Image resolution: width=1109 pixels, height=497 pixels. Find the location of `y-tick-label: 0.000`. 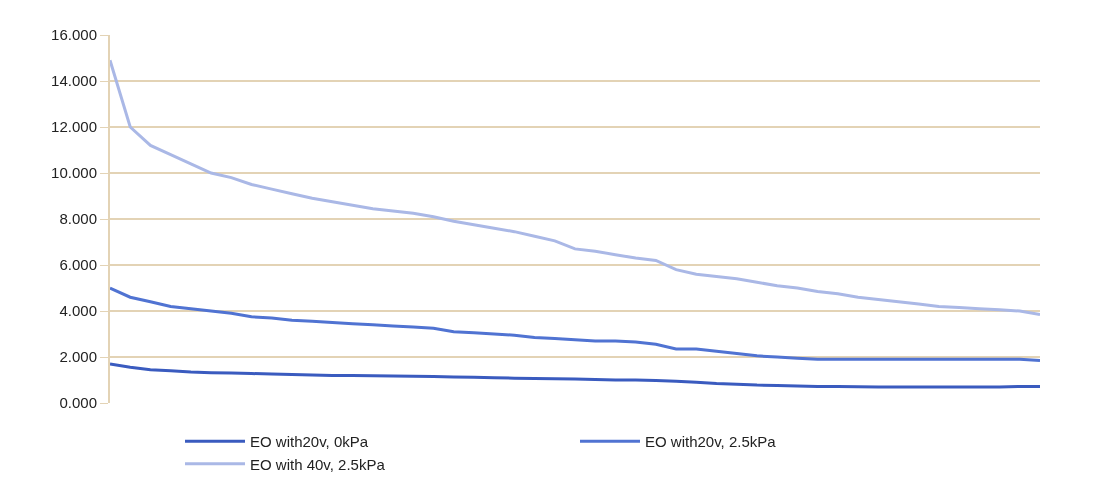

y-tick-label: 0.000 is located at coordinates (78, 403).